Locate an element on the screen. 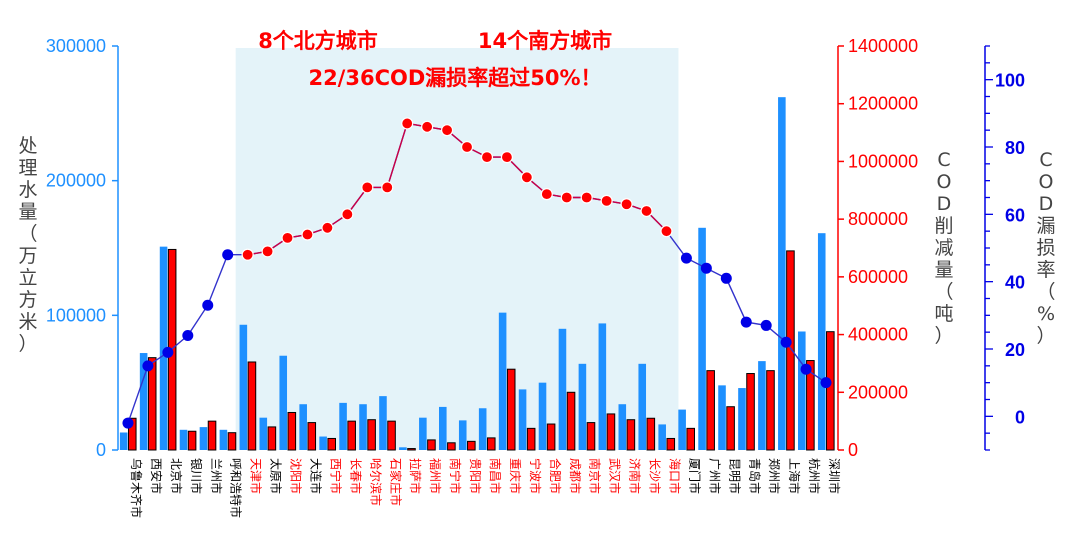  right-axis-cod-title-text: C O D 削减量（吨） is located at coordinates (943, 248).